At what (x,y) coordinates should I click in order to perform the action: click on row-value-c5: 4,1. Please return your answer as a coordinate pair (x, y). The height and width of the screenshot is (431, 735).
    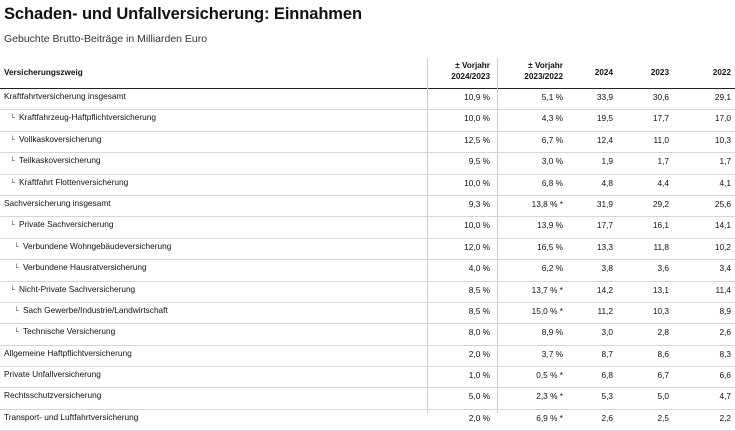
    Looking at the image, I should click on (725, 182).